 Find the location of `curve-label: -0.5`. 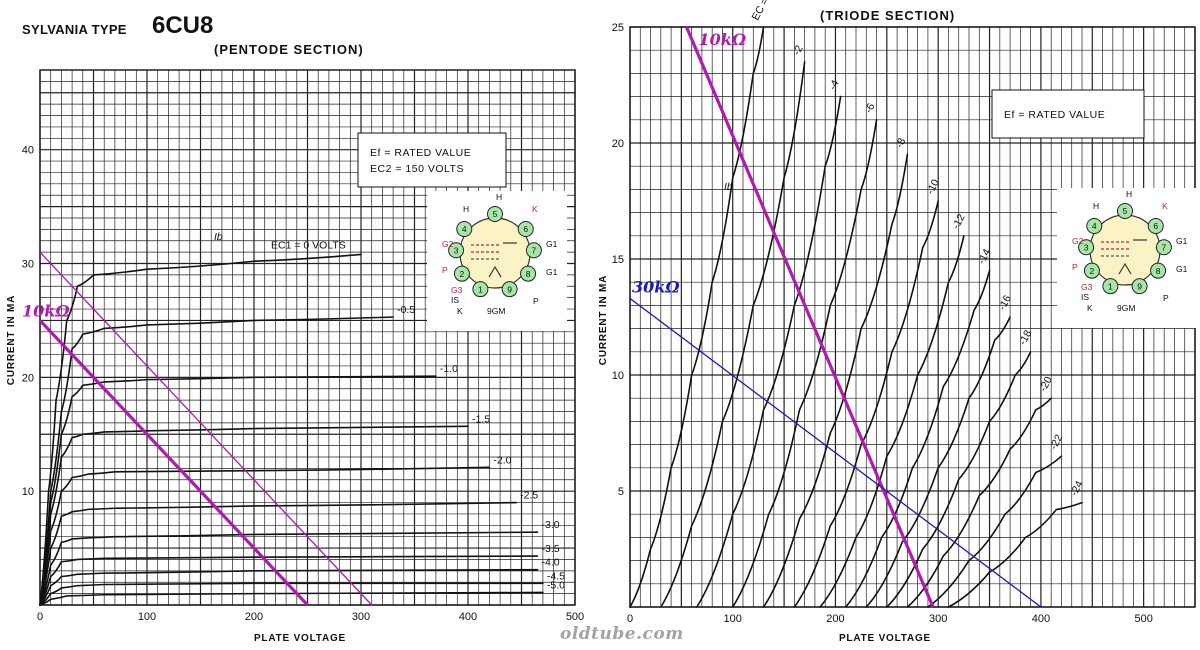

curve-label: -0.5 is located at coordinates (406, 310).